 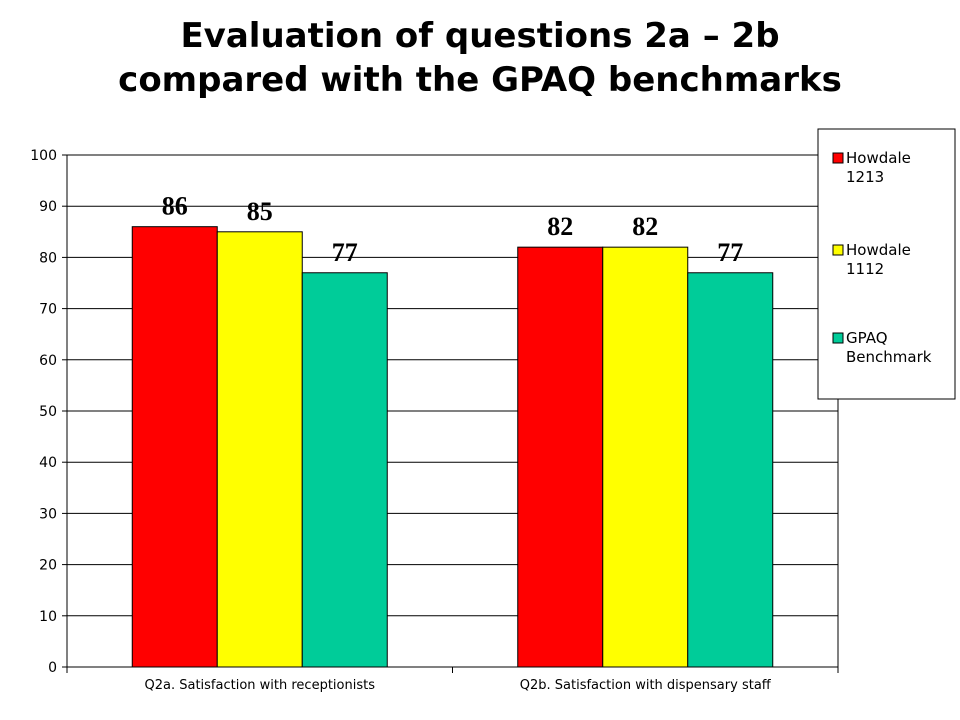 I want to click on legend-label-2-line-1: Howdale, so click(x=878, y=250).